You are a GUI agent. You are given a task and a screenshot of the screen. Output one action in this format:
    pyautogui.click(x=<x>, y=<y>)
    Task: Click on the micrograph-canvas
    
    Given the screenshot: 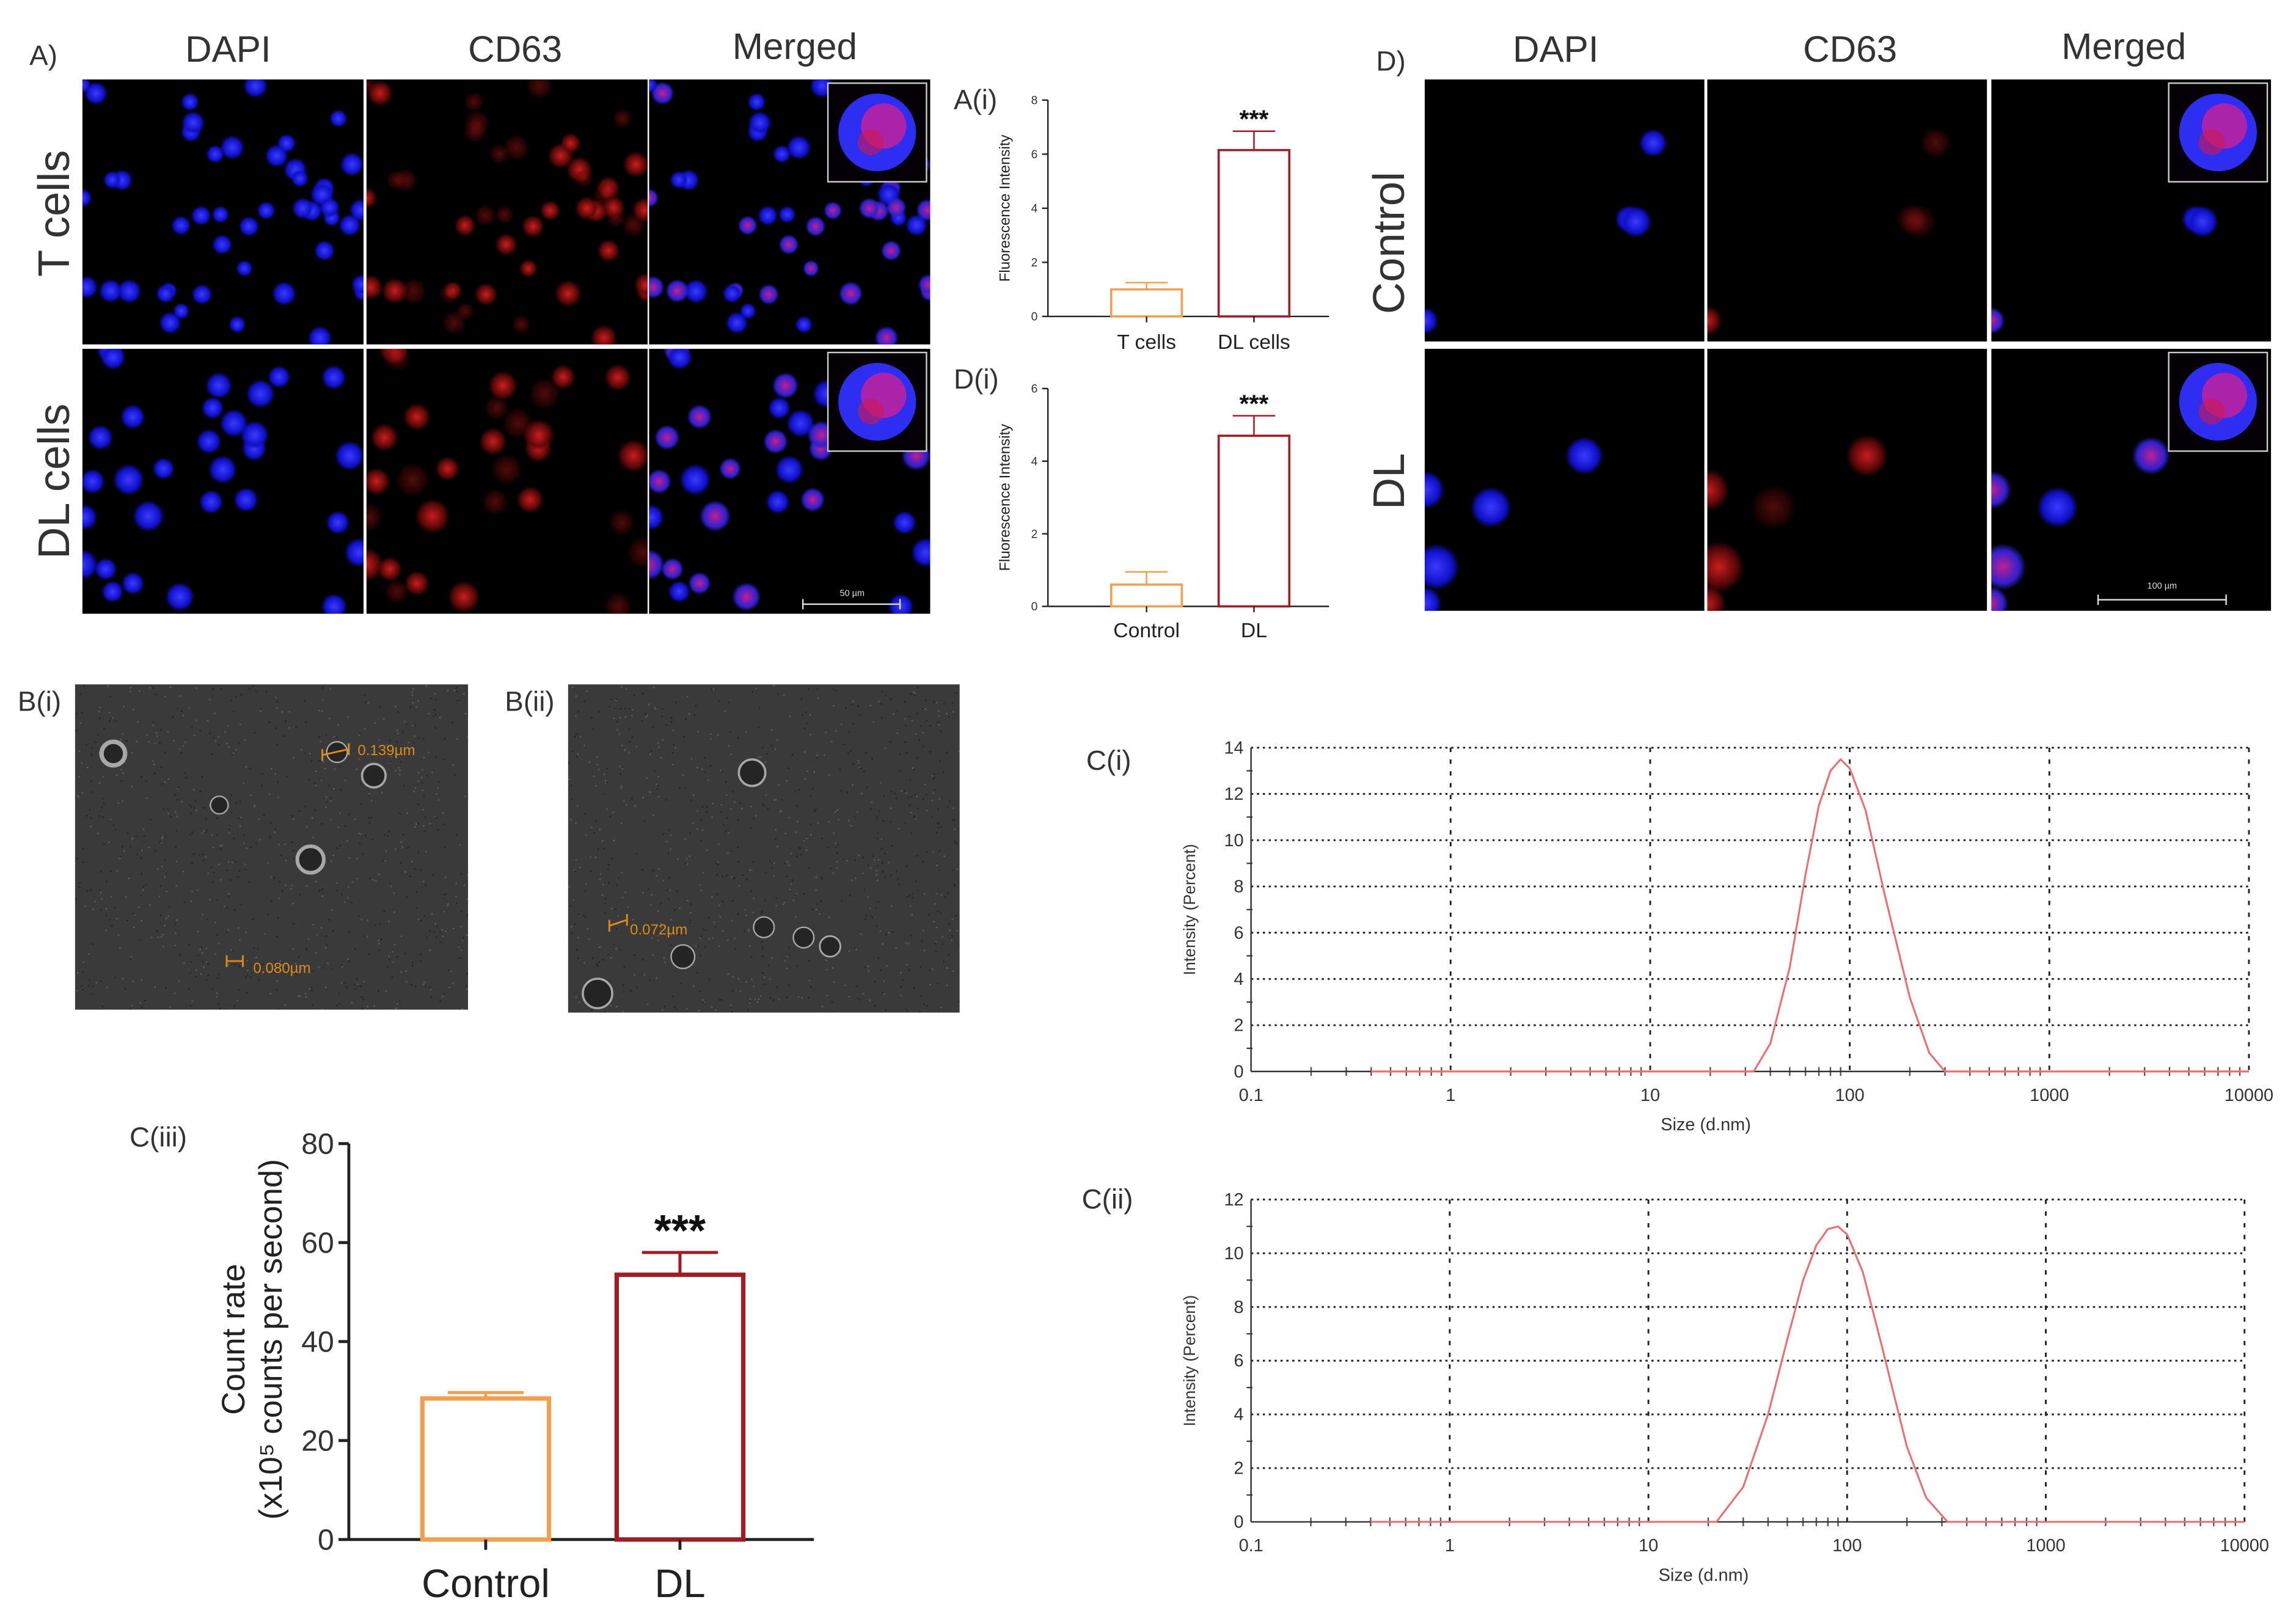 What is the action you would take?
    pyautogui.click(x=507, y=212)
    